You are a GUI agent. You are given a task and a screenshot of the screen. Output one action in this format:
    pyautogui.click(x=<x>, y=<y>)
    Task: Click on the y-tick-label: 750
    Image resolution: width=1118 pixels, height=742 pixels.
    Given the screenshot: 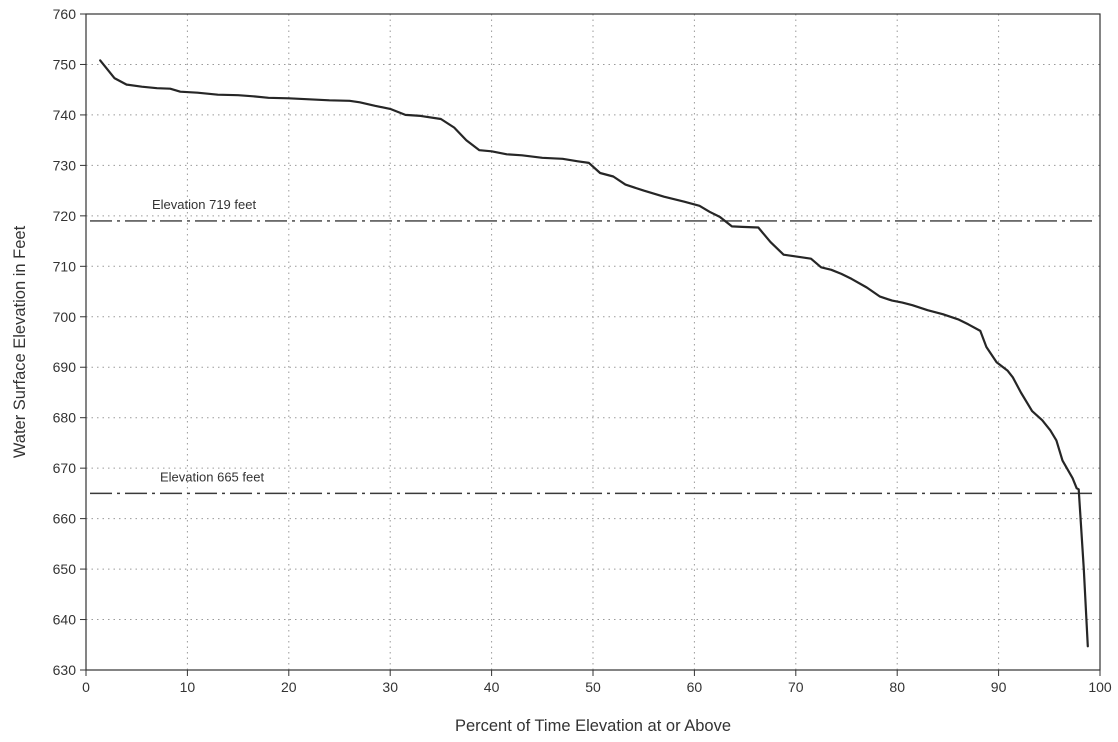 What is the action you would take?
    pyautogui.click(x=65, y=64)
    